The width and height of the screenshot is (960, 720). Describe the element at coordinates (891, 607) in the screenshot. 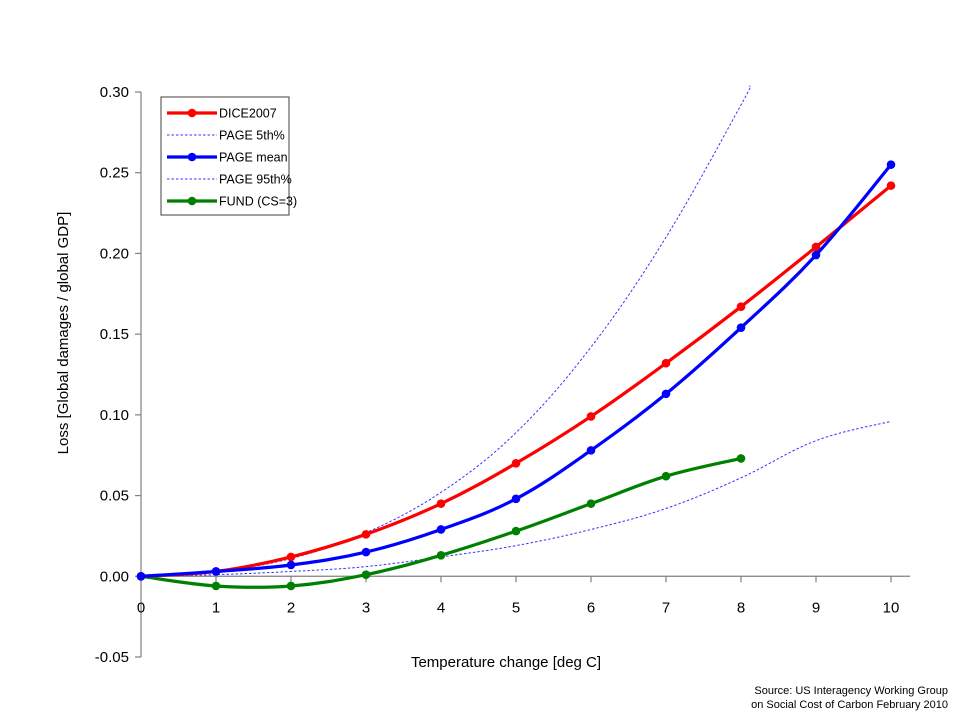

I see `x-tick-label: 10` at that location.